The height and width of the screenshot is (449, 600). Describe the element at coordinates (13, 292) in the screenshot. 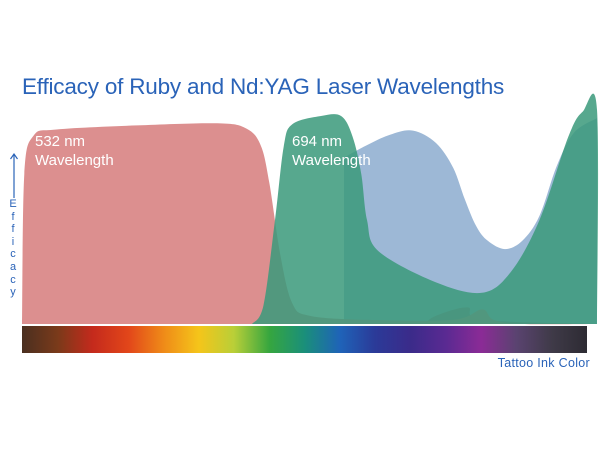

I see `y-label-letter: y` at that location.